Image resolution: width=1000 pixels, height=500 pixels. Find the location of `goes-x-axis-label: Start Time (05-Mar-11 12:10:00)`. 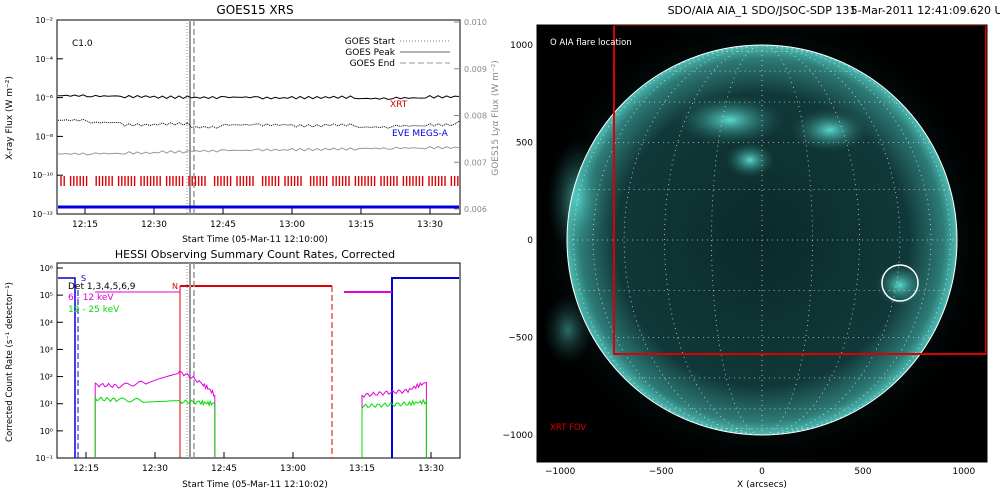

goes-x-axis-label: Start Time (05-Mar-11 12:10:00) is located at coordinates (255, 240).